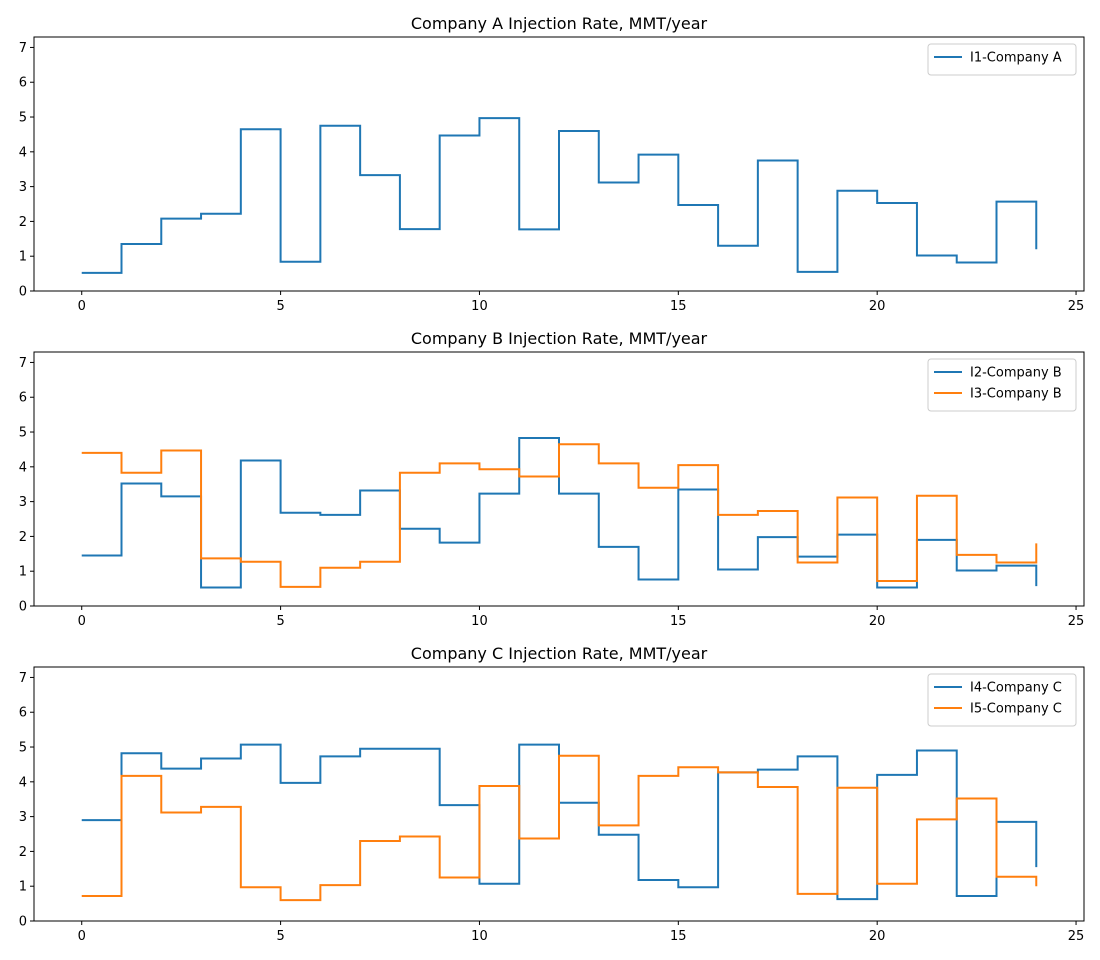 The image size is (1100, 960). What do you see at coordinates (559, 23) in the screenshot?
I see `chart-title: Company A Injection Rate, MMT/year` at bounding box center [559, 23].